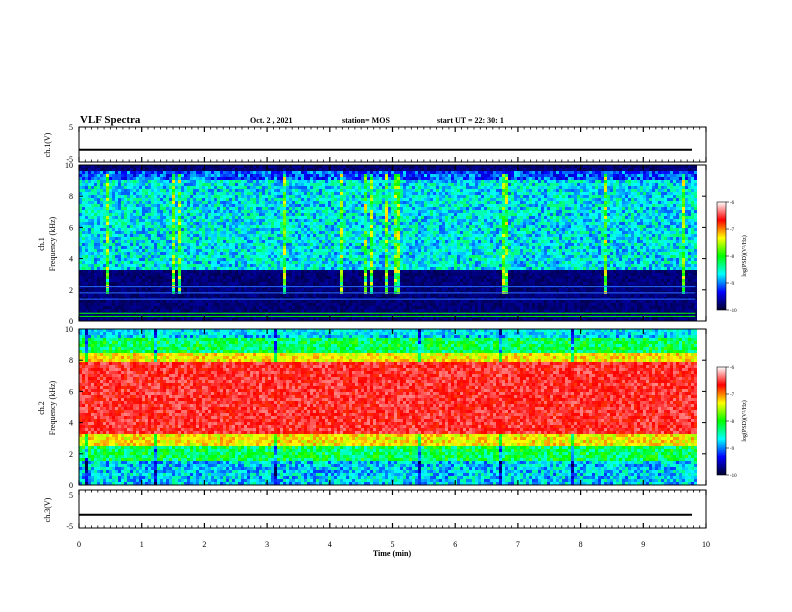  Describe the element at coordinates (732, 449) in the screenshot. I see `cb2-tick-3: -9` at that location.